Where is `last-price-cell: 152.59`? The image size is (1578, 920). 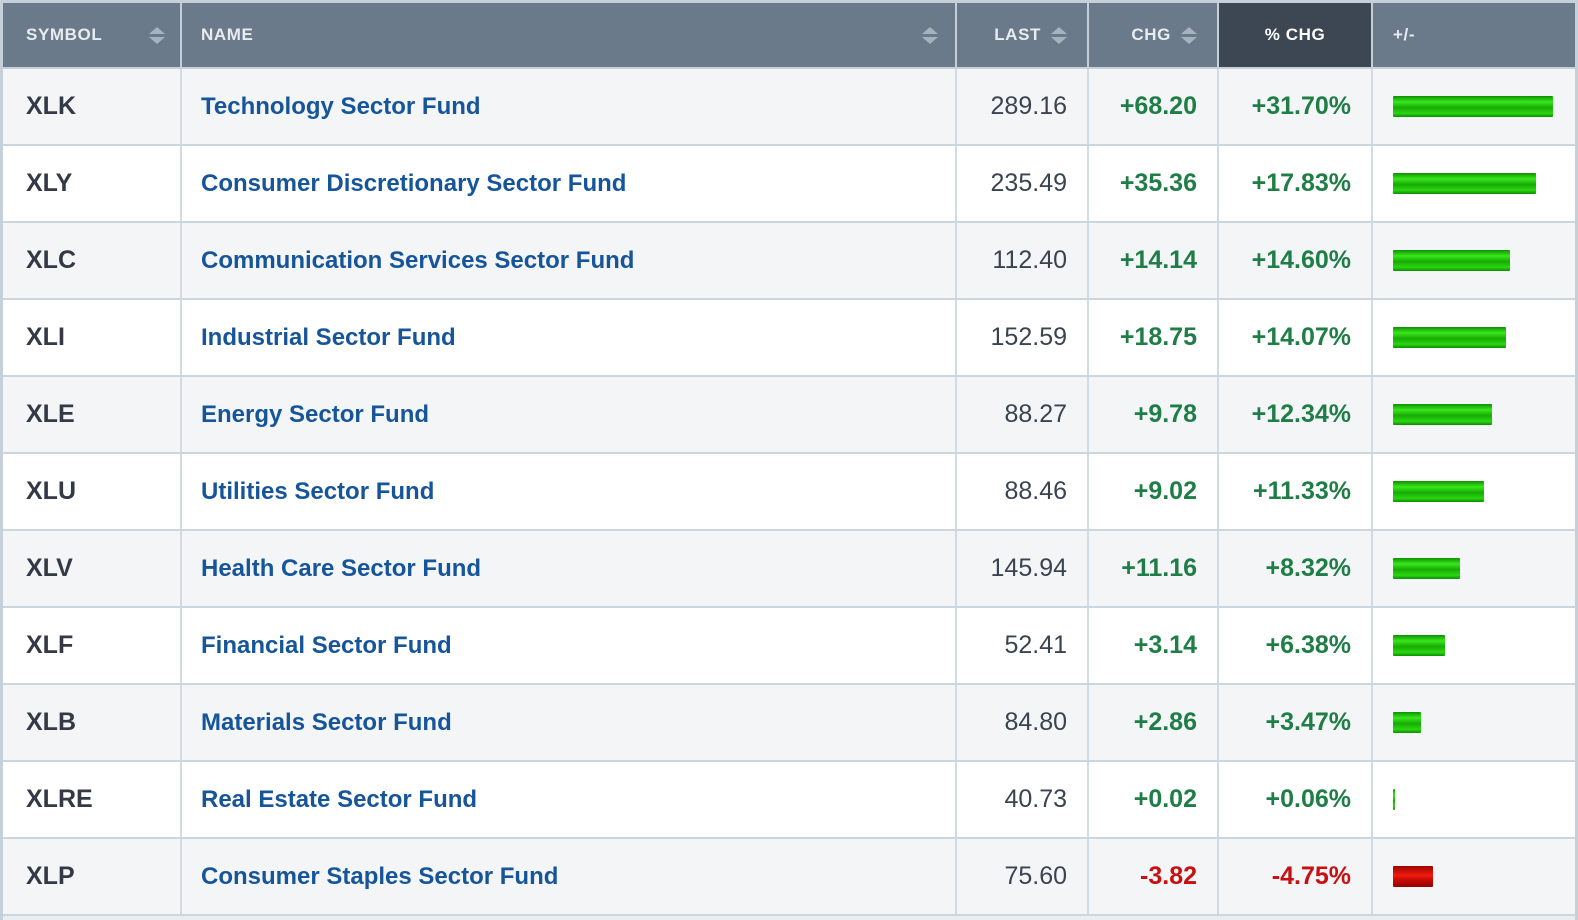
last-price-cell: 152.59 is located at coordinates (1023, 337).